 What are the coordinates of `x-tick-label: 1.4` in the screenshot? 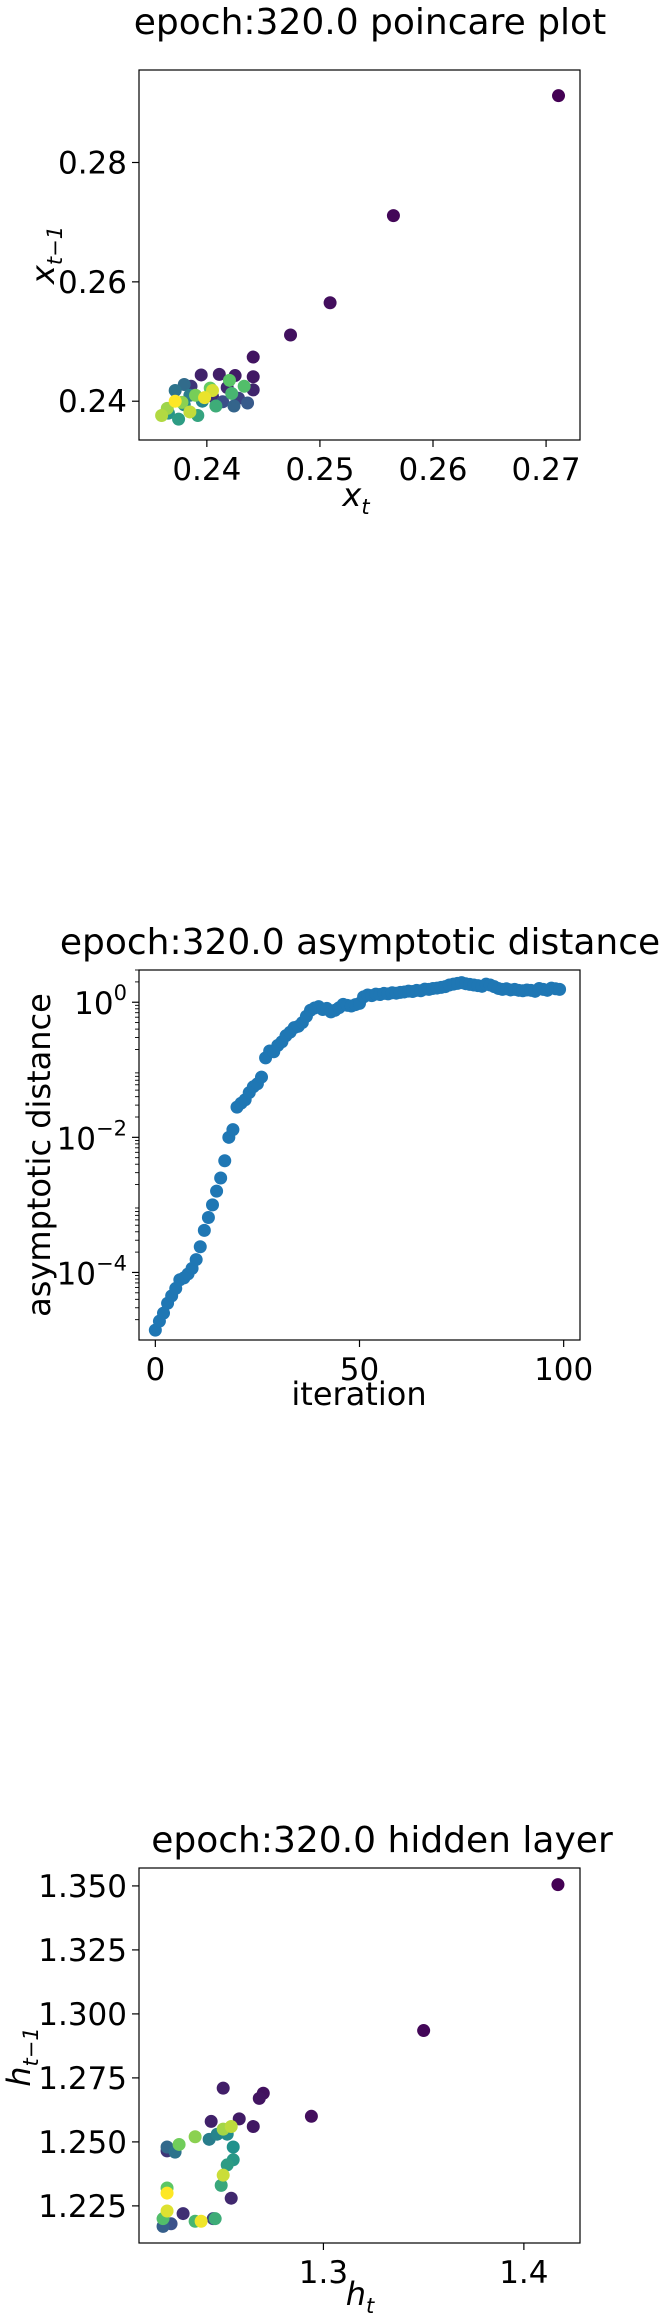 It's located at (523, 2273).